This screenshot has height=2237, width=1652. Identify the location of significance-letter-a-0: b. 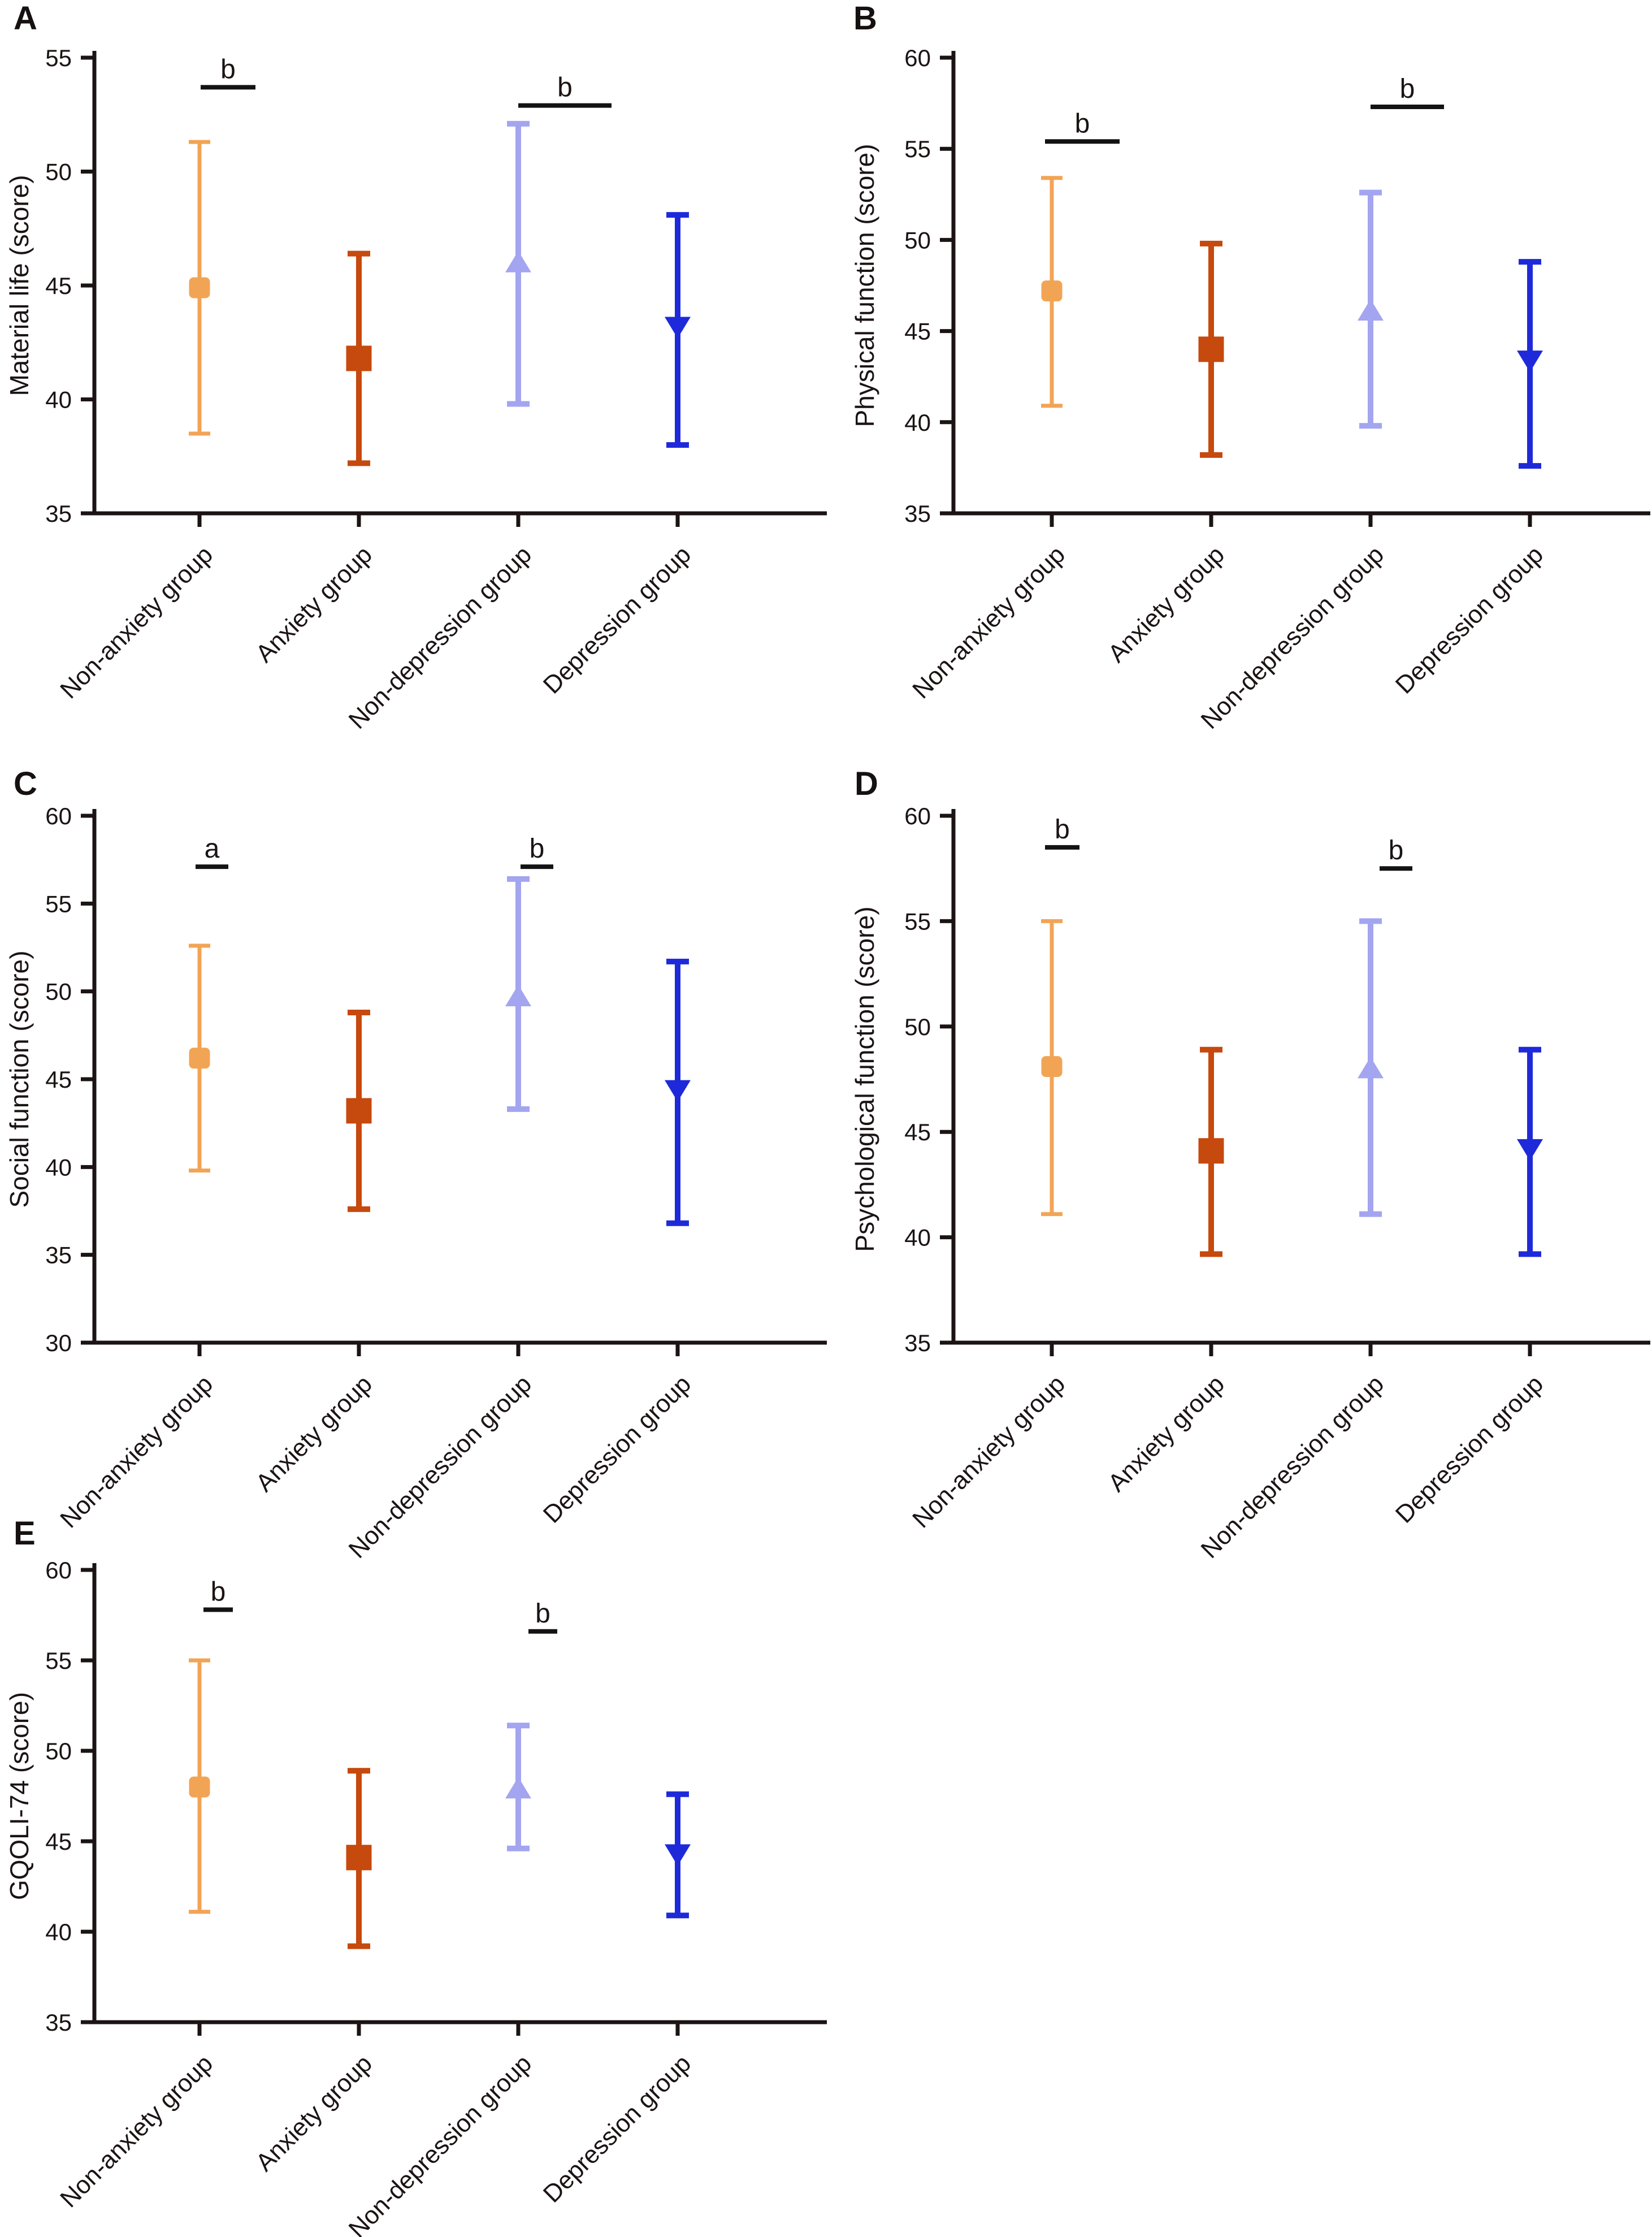
(228, 69).